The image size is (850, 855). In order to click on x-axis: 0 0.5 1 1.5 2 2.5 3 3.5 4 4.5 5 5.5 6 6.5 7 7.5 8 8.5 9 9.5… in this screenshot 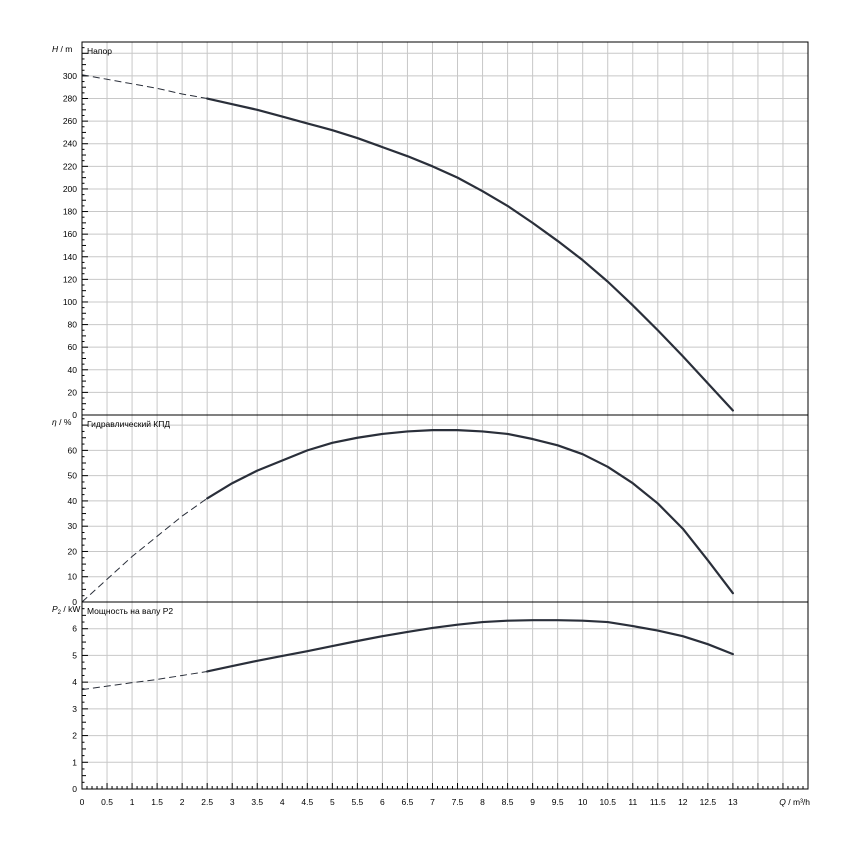, I will do `click(445, 795)`.